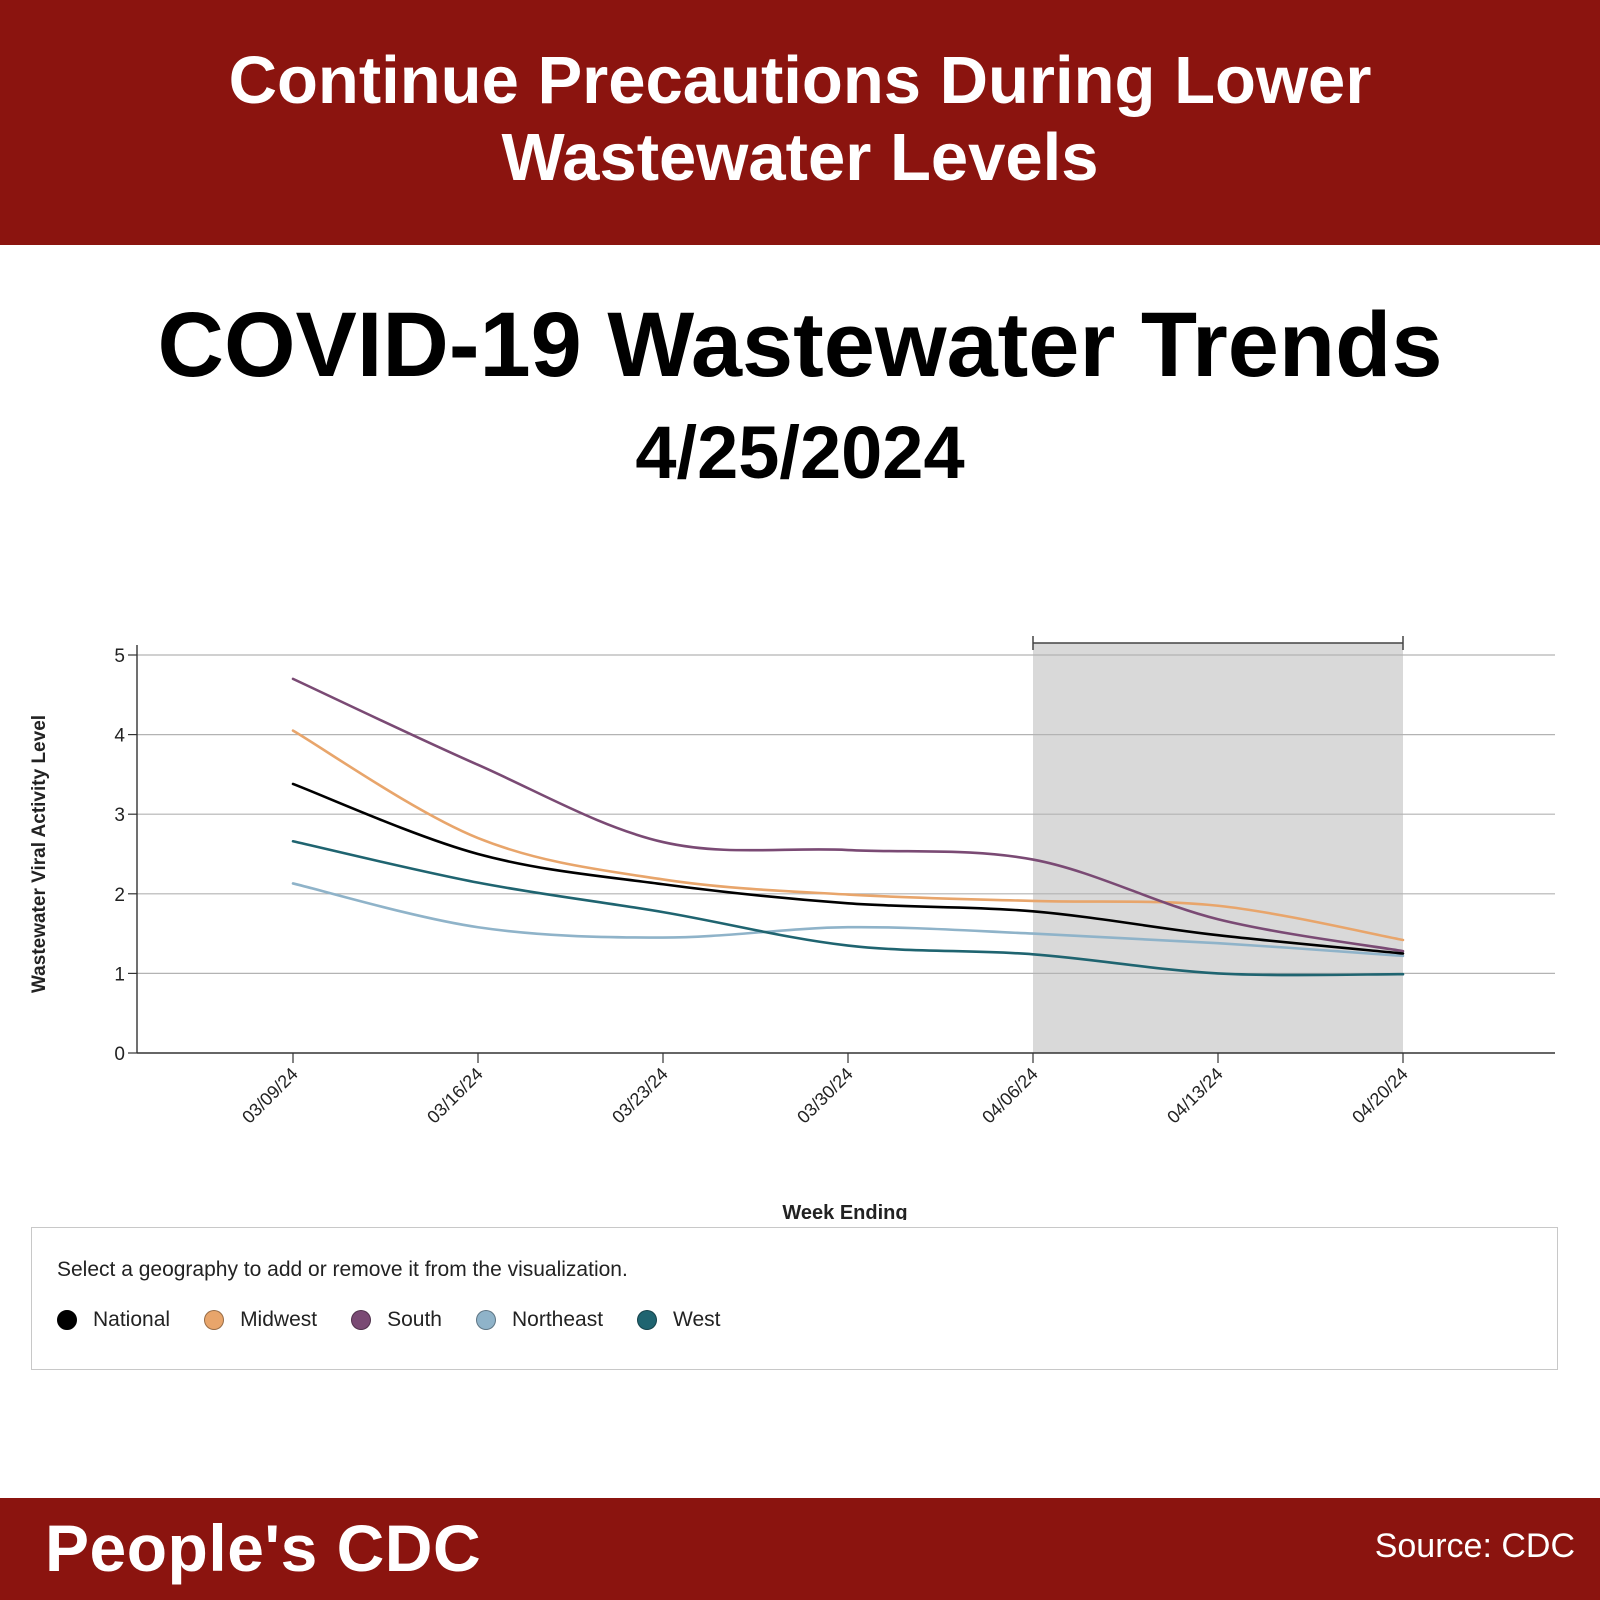  I want to click on x-tick-label: 04/20/24, so click(1380, 1096).